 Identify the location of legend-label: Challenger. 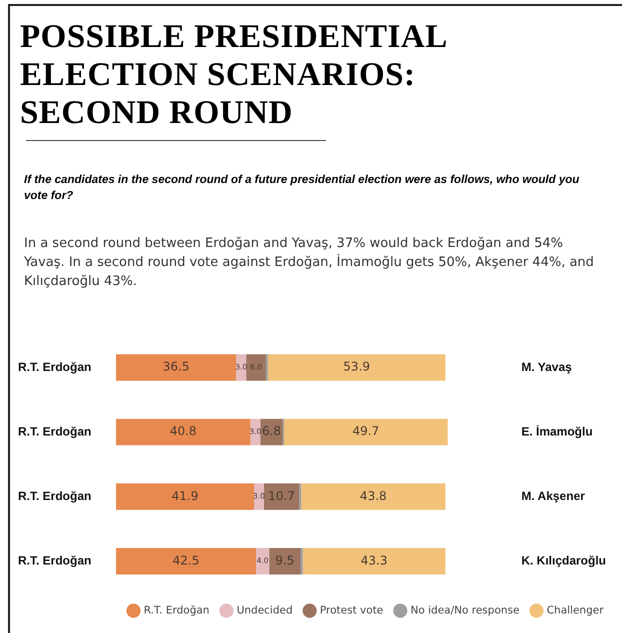
(575, 610).